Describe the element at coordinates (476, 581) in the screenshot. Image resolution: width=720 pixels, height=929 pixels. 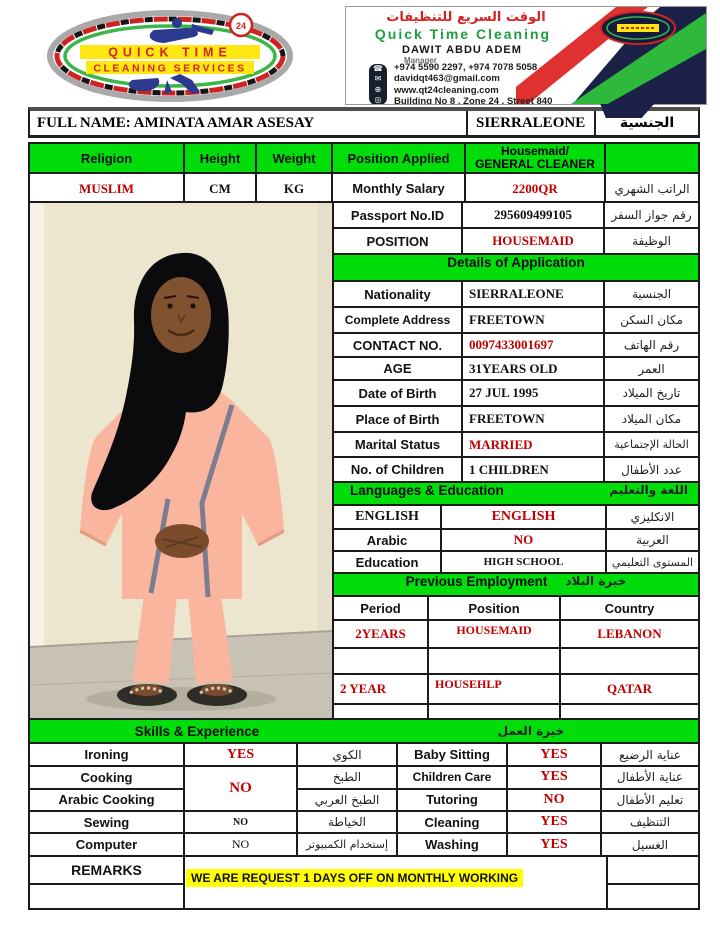
I see `employment-title: Previous Employment` at that location.